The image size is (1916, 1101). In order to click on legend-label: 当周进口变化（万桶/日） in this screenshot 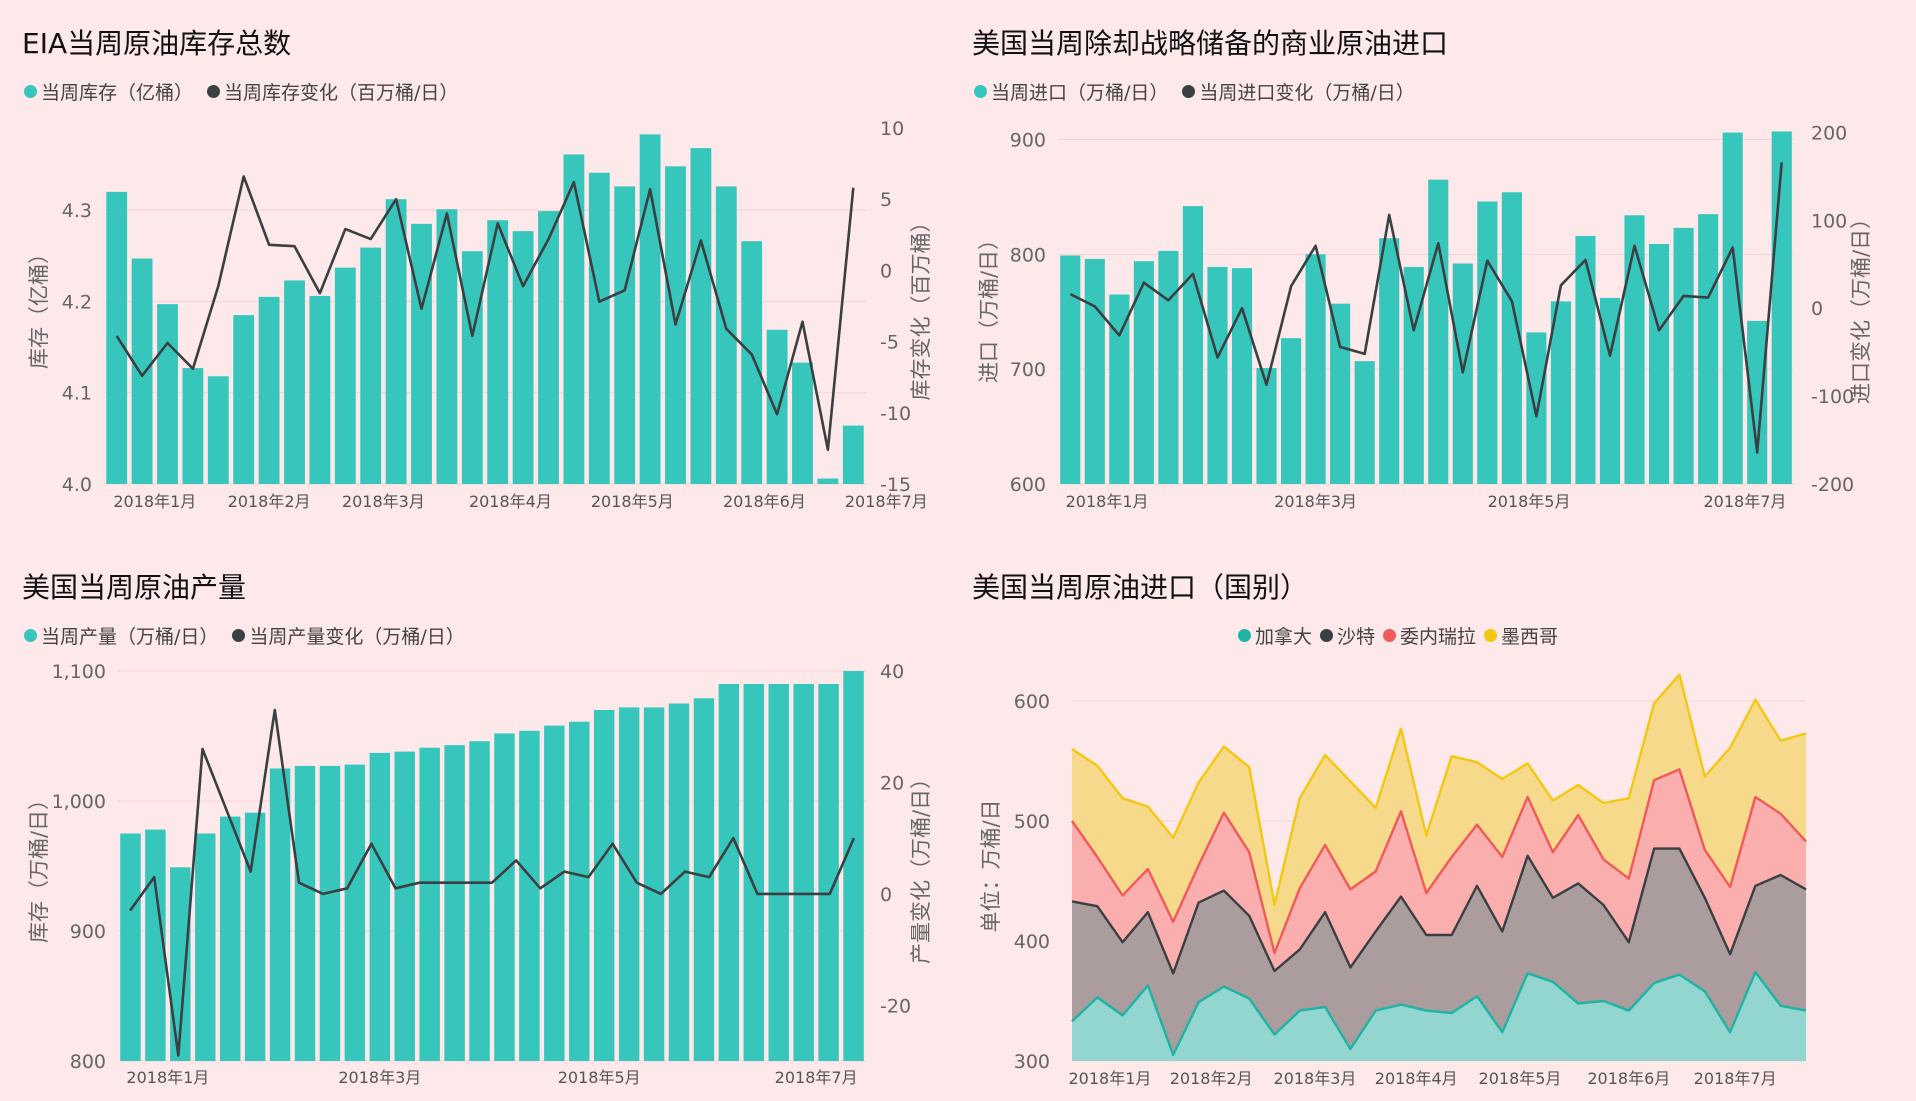, I will do `click(1307, 93)`.